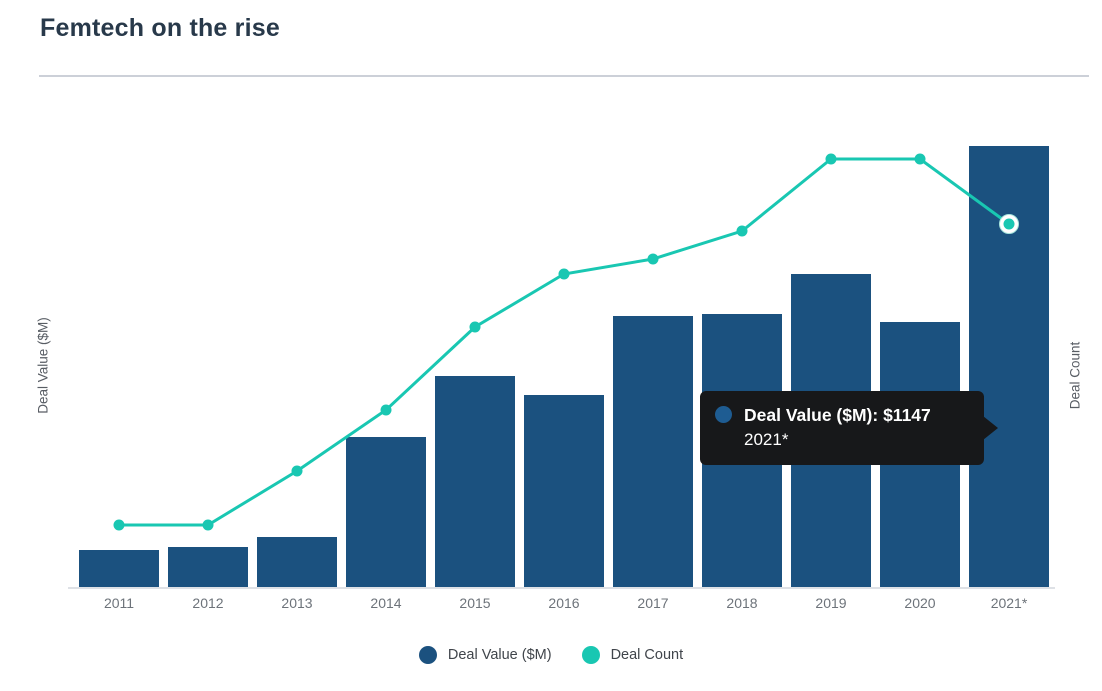 The height and width of the screenshot is (691, 1102). What do you see at coordinates (742, 603) in the screenshot?
I see `x-tick-2018: 2018` at bounding box center [742, 603].